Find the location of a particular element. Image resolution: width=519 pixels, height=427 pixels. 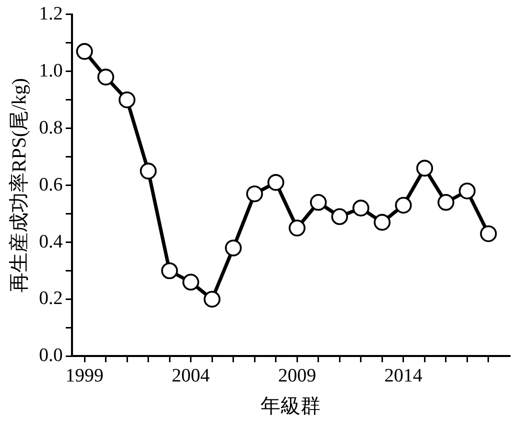

y-tick-label: 0.2 is located at coordinates (51, 299).